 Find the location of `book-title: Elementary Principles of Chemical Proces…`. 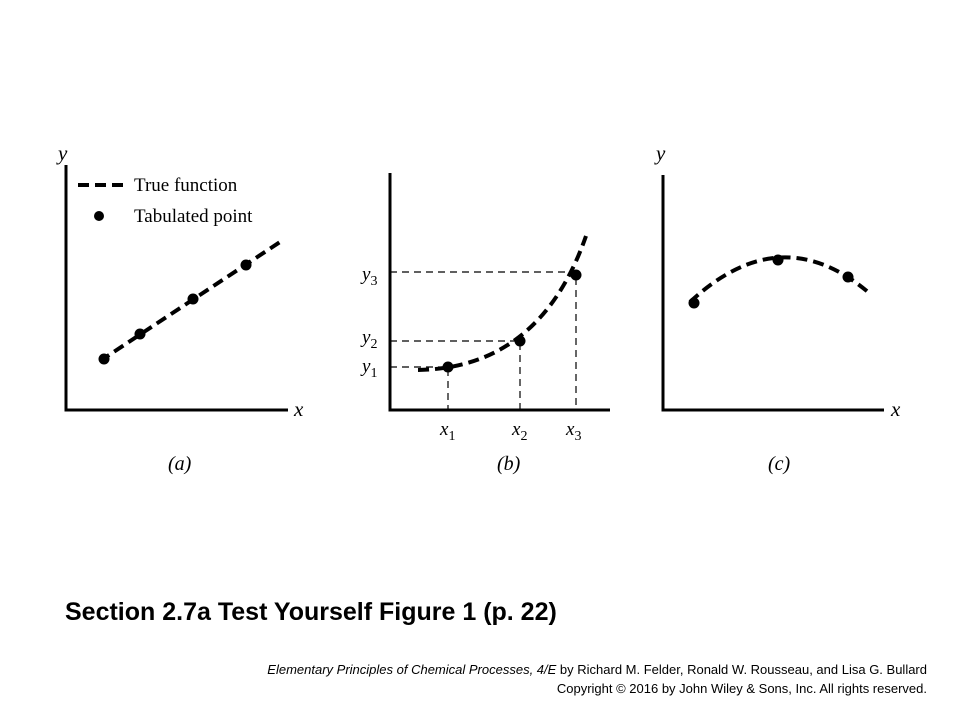

book-title: Elementary Principles of Chemical Proces… is located at coordinates (412, 669).